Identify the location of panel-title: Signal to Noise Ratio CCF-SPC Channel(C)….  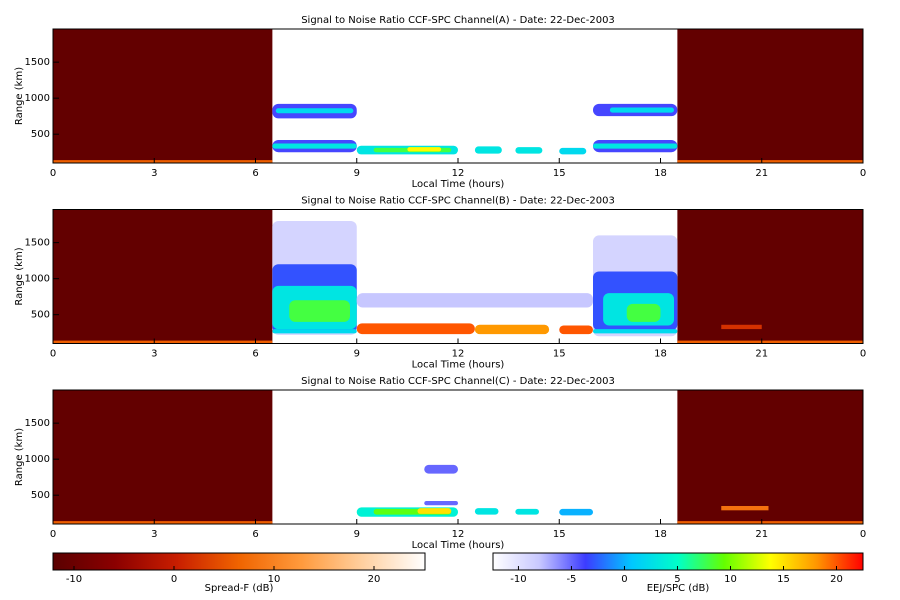
(458, 381).